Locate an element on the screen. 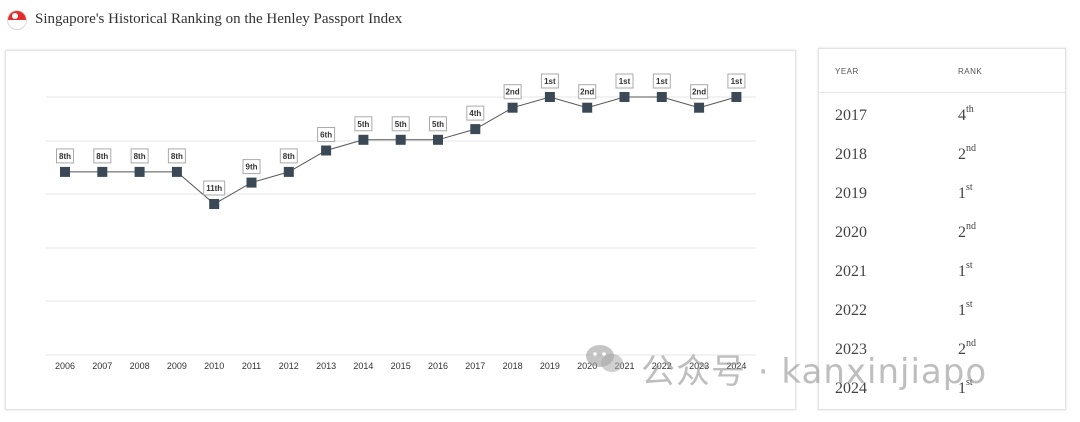 This screenshot has height=422, width=1080. x-tick-label: 2017 is located at coordinates (475, 366).